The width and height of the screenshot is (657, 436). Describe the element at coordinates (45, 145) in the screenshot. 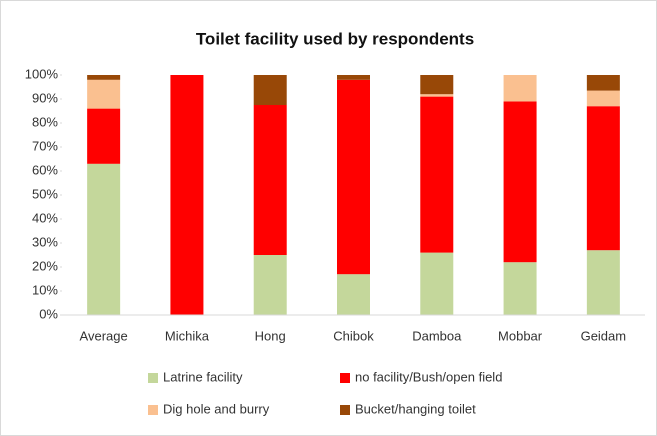

I see `y-tick-label: 70%` at that location.